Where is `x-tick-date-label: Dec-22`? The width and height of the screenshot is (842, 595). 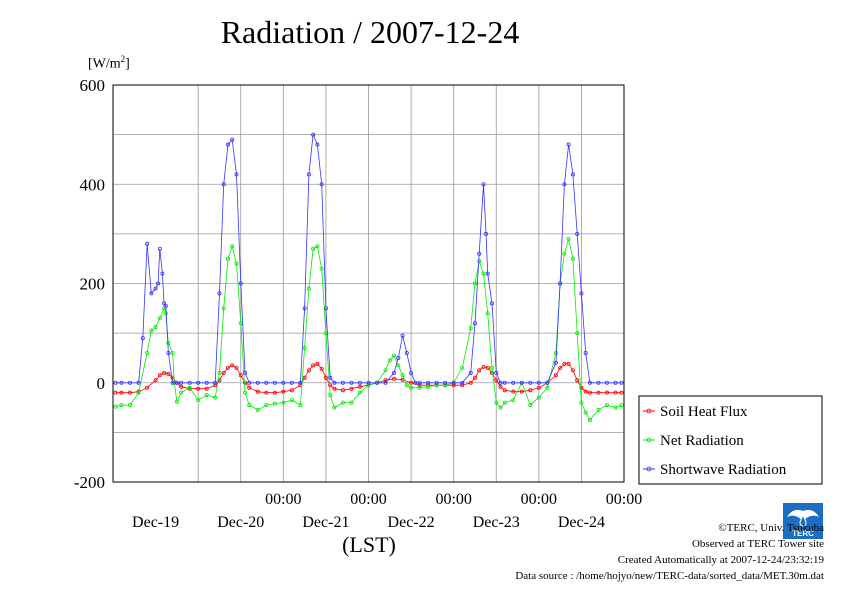 x-tick-date-label: Dec-22 is located at coordinates (411, 522).